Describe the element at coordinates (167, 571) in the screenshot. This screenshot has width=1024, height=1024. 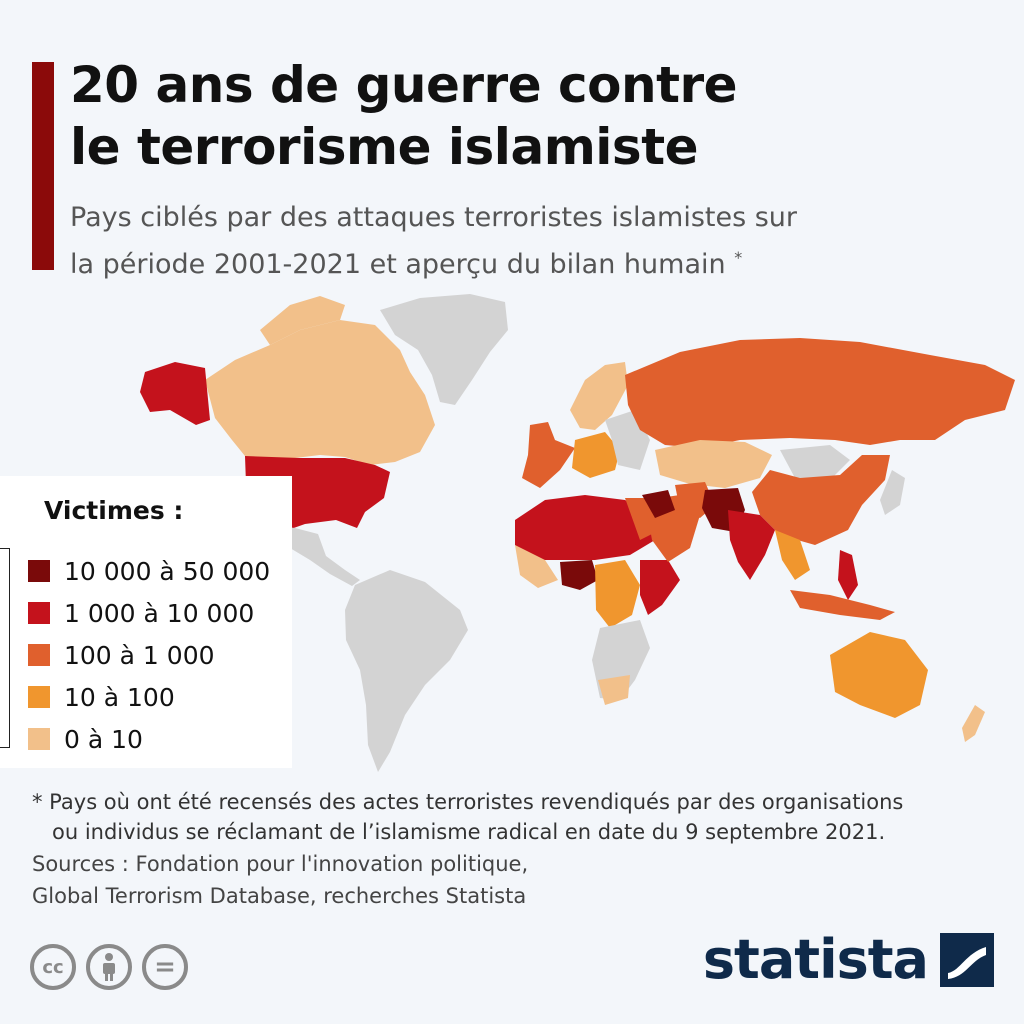
I see `legend-label: 10 000 à 50 000` at that location.